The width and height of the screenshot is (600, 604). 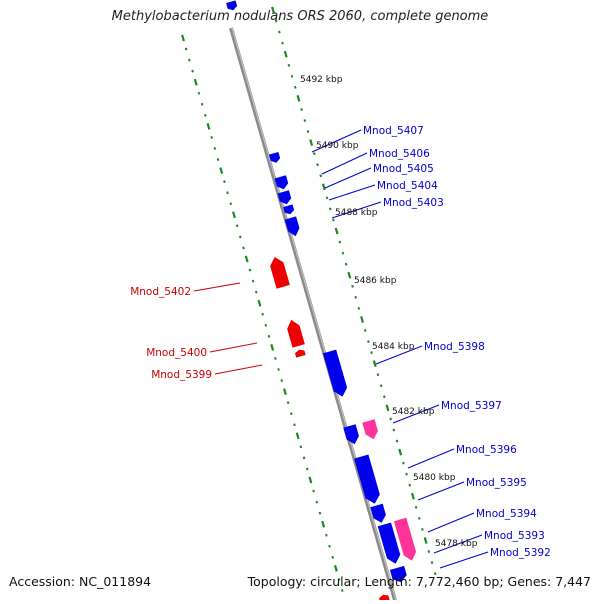 I want to click on forward-gene-label: Mnod_5395, so click(x=496, y=483).